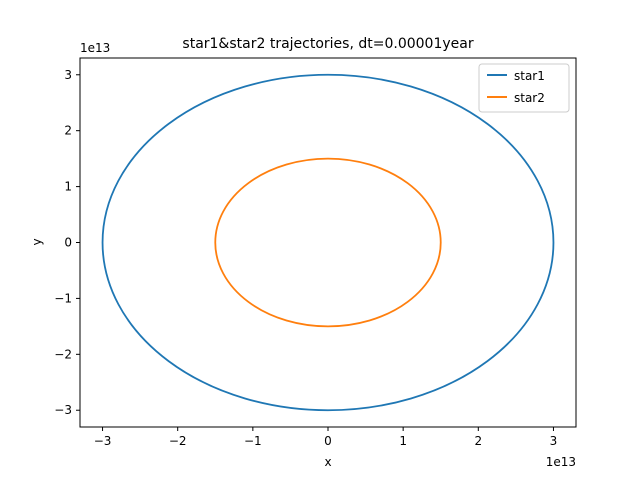 Image resolution: width=640 pixels, height=480 pixels. I want to click on y-axis: −3 −2 −1 0 1 2 3, so click(67, 242).